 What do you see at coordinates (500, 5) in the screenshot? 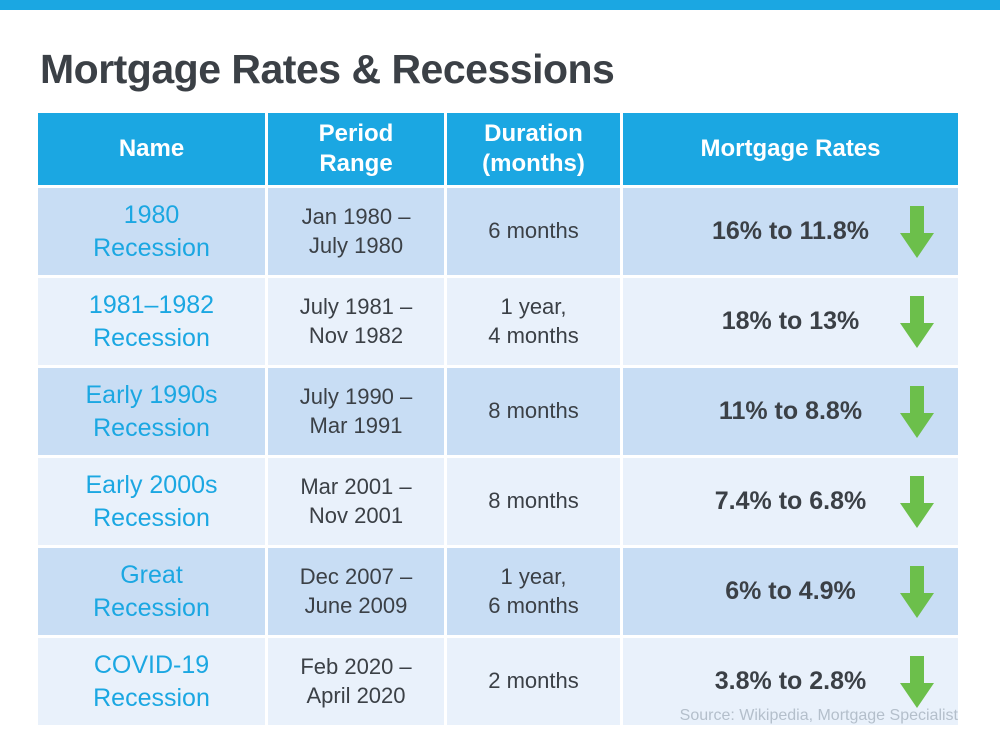
I see `top-accent-bar` at bounding box center [500, 5].